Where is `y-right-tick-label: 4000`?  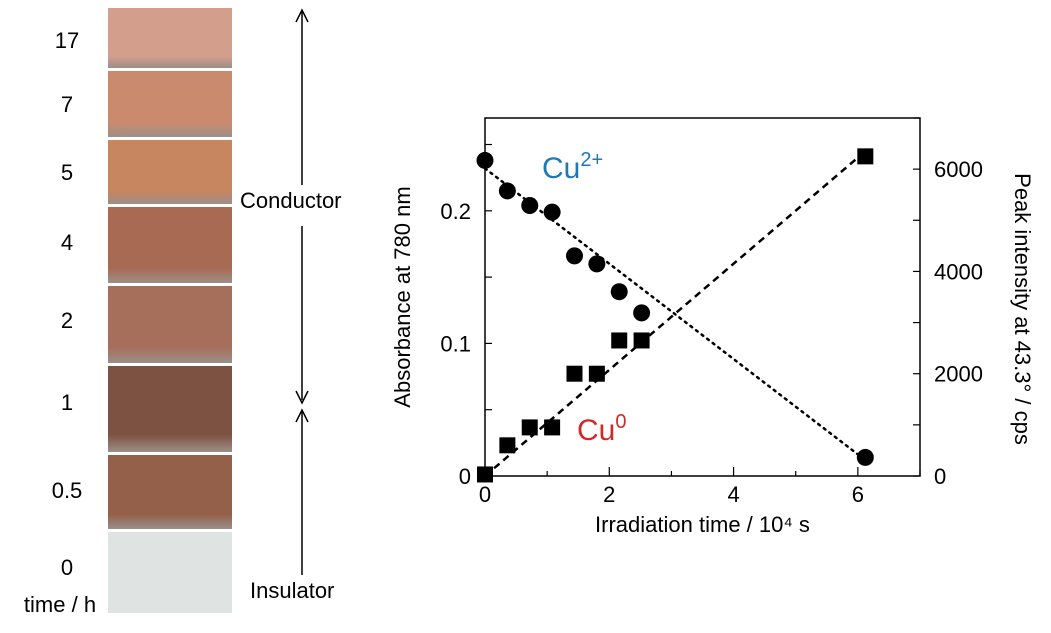
y-right-tick-label: 4000 is located at coordinates (958, 271).